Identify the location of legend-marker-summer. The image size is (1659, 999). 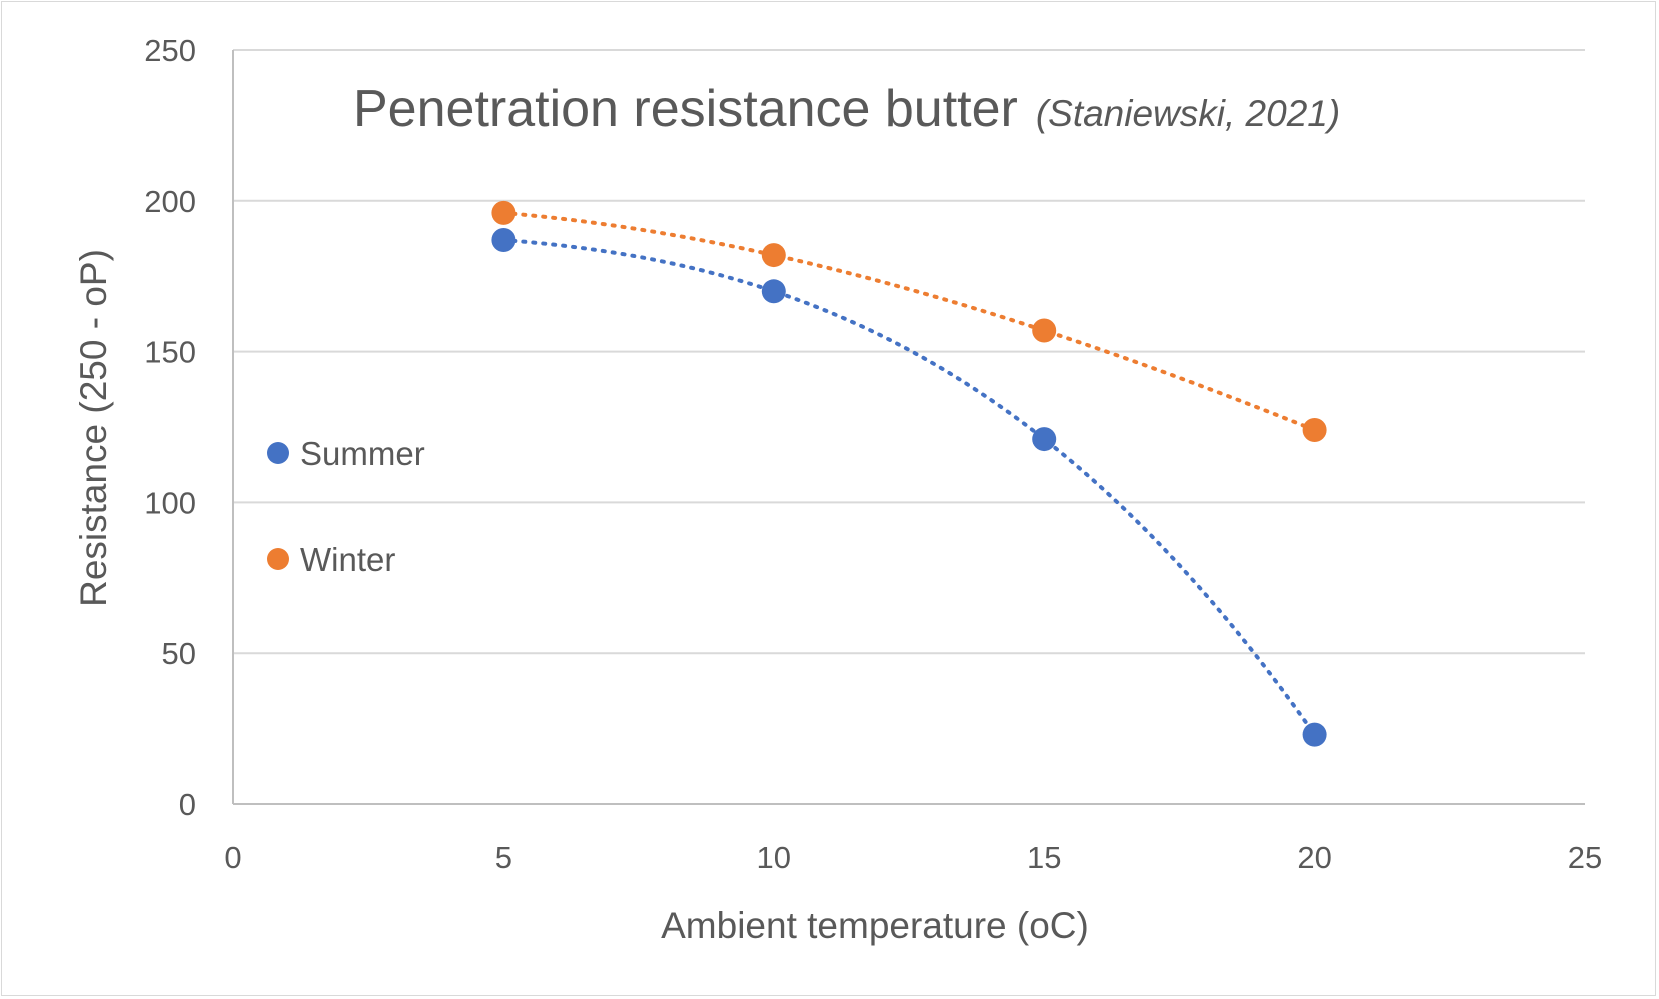
(278, 453).